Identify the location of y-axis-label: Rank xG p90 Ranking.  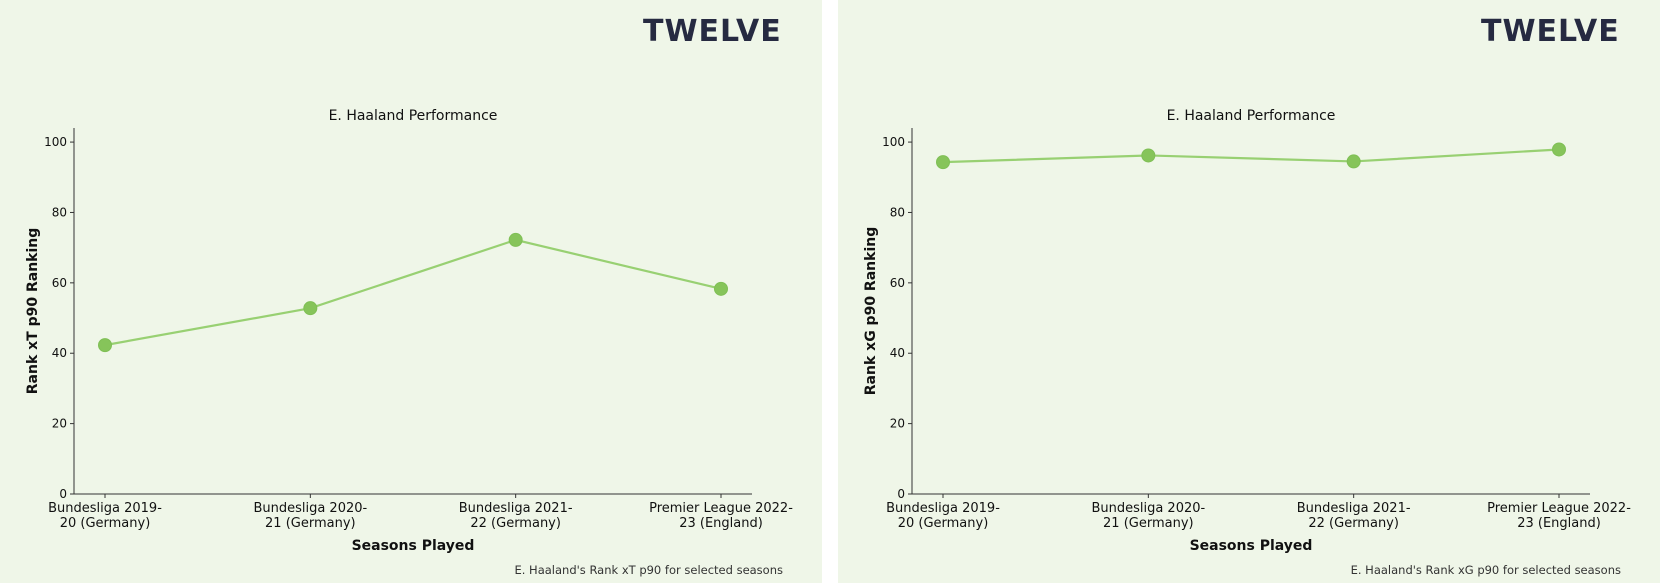
(871, 311).